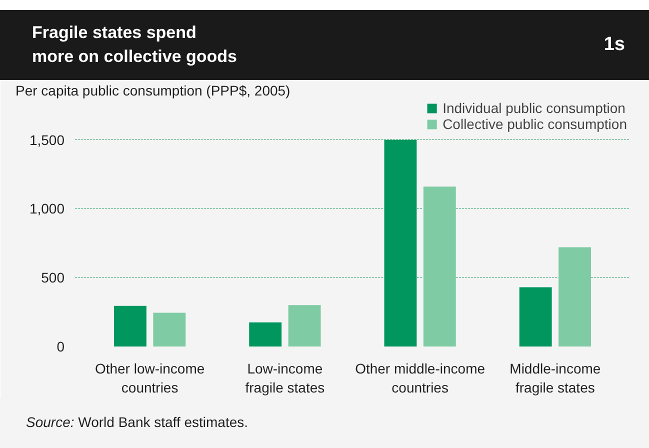  I want to click on source-note: Source: World Bank staff estimates., so click(324, 423).